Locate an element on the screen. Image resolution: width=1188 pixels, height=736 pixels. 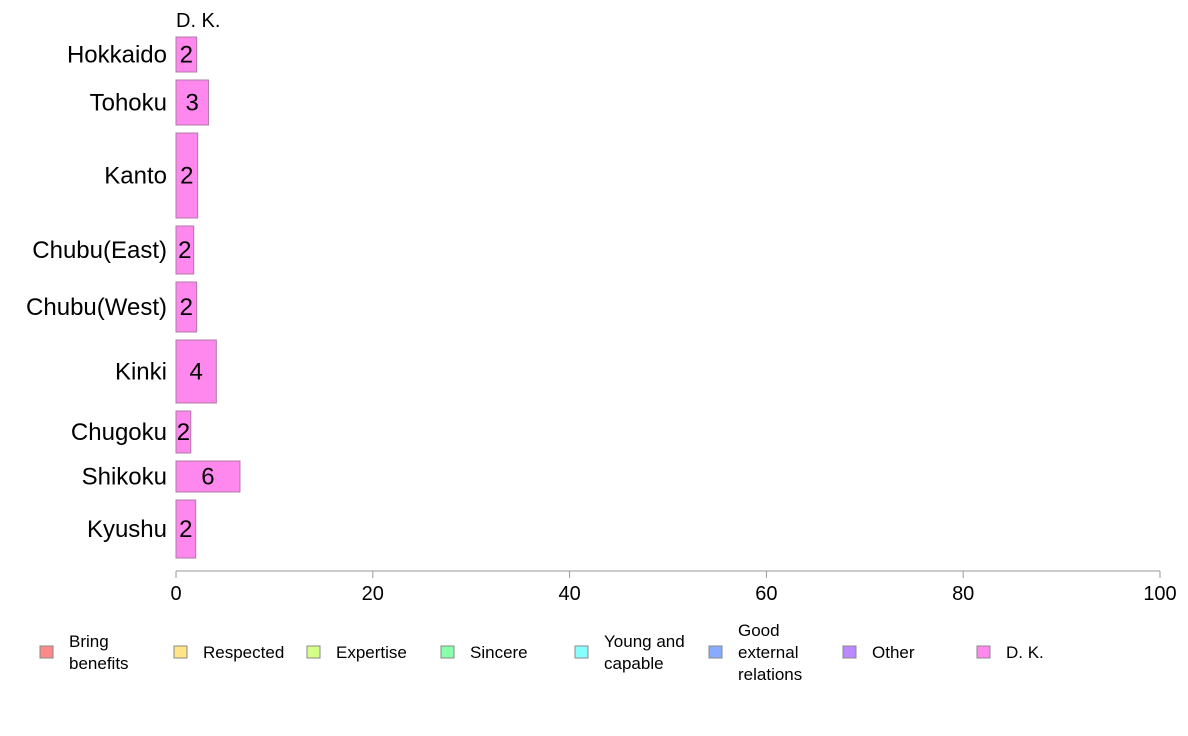
x-tick-label: 100 is located at coordinates (1159, 594).